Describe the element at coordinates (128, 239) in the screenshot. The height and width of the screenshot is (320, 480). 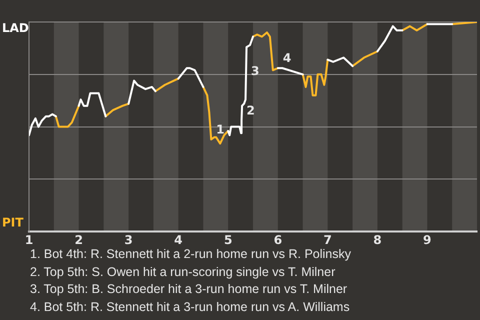
I see `x-tick-label: 3` at that location.